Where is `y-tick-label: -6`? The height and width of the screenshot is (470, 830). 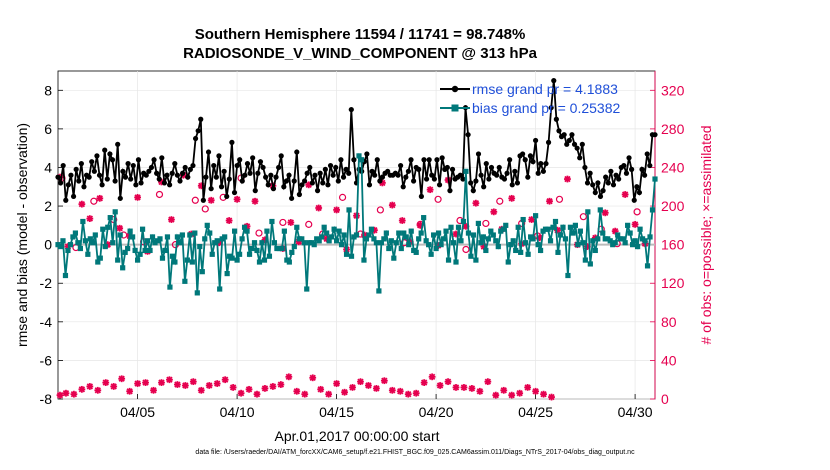
y-tick-label: -6 is located at coordinates (46, 360).